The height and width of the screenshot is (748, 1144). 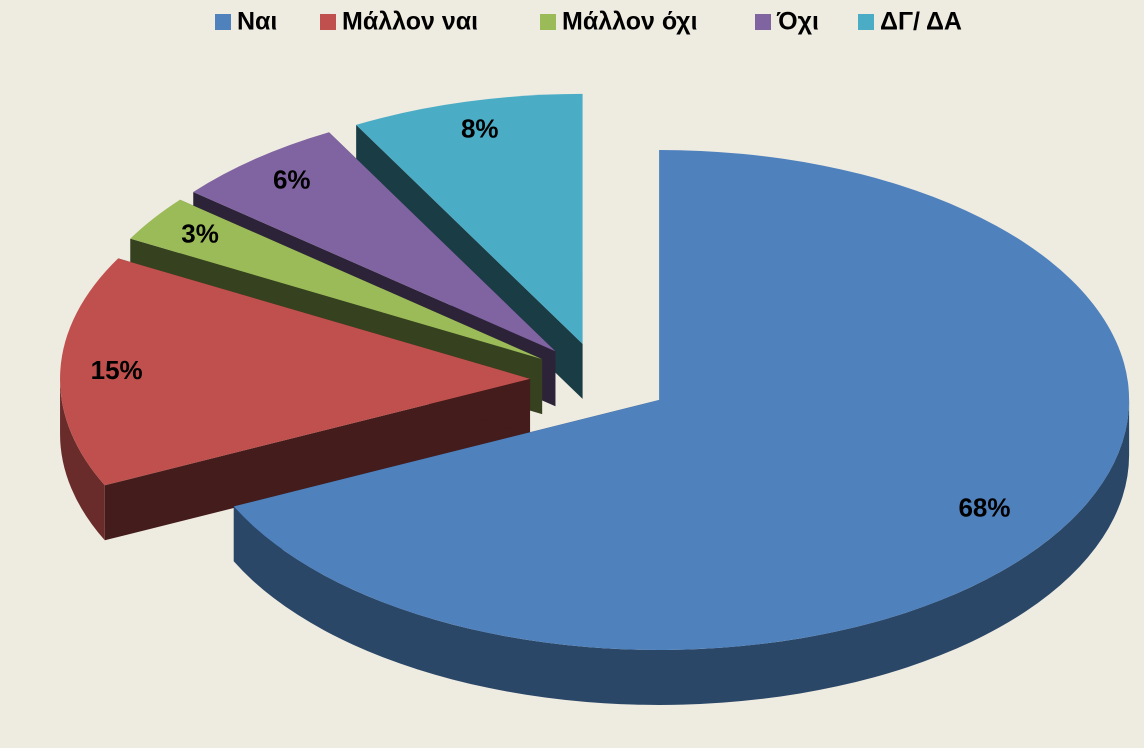 I want to click on legend-label: Μάλλον ναι, so click(x=410, y=22).